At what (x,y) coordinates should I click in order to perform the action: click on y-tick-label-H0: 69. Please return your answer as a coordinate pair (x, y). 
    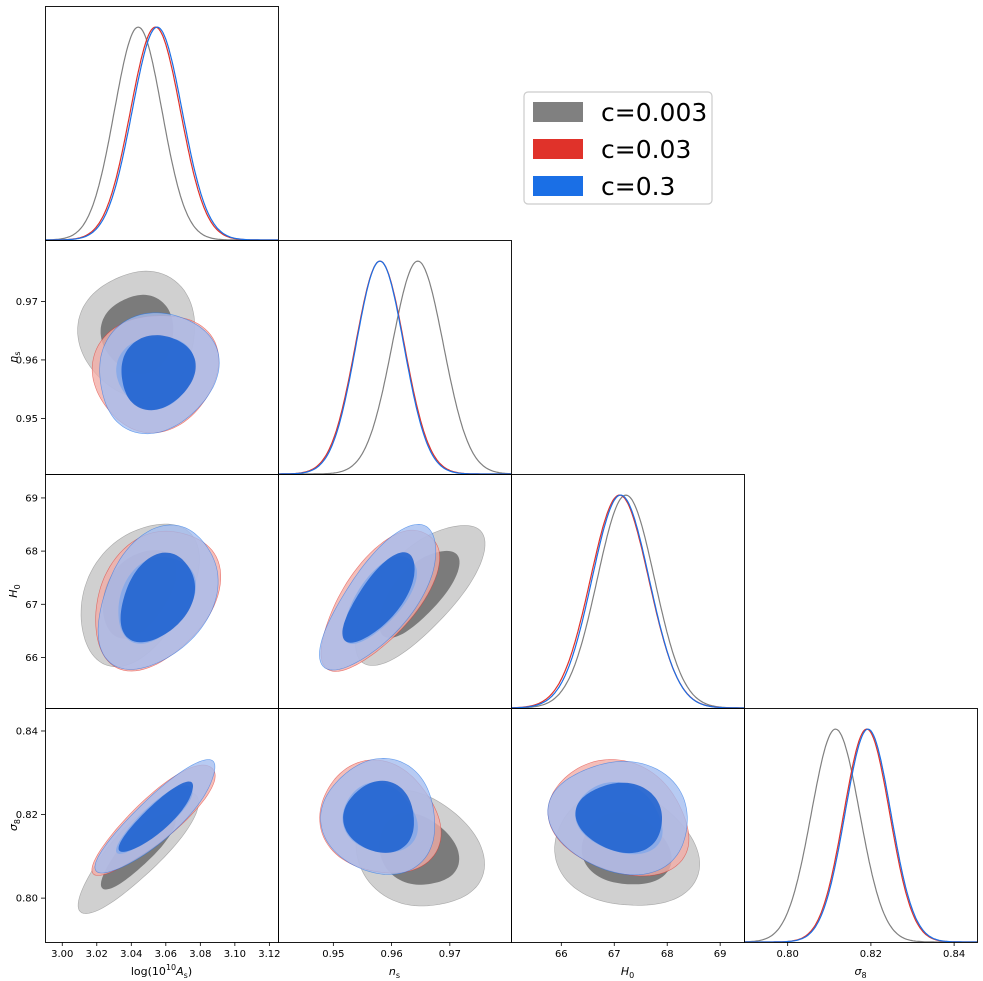
    Looking at the image, I should click on (31, 498).